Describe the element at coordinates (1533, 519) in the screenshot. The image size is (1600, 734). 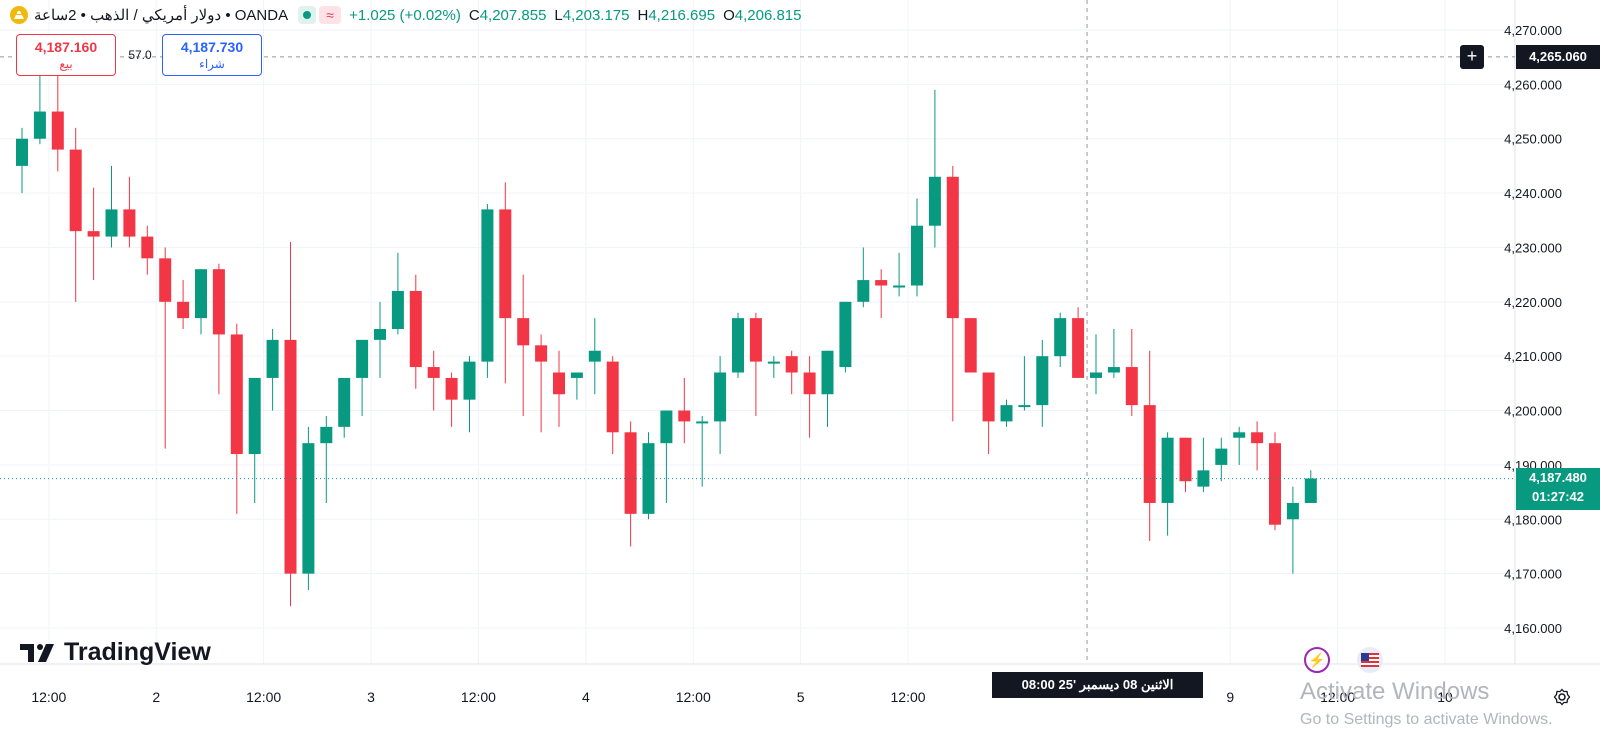
I see `y-tick-label: 4,180.000` at that location.